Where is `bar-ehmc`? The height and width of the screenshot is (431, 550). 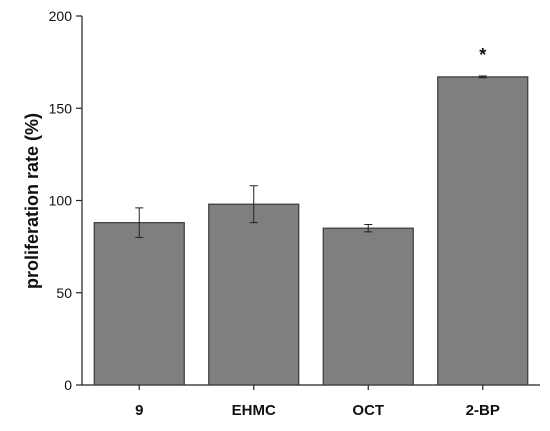 bar-ehmc is located at coordinates (254, 294).